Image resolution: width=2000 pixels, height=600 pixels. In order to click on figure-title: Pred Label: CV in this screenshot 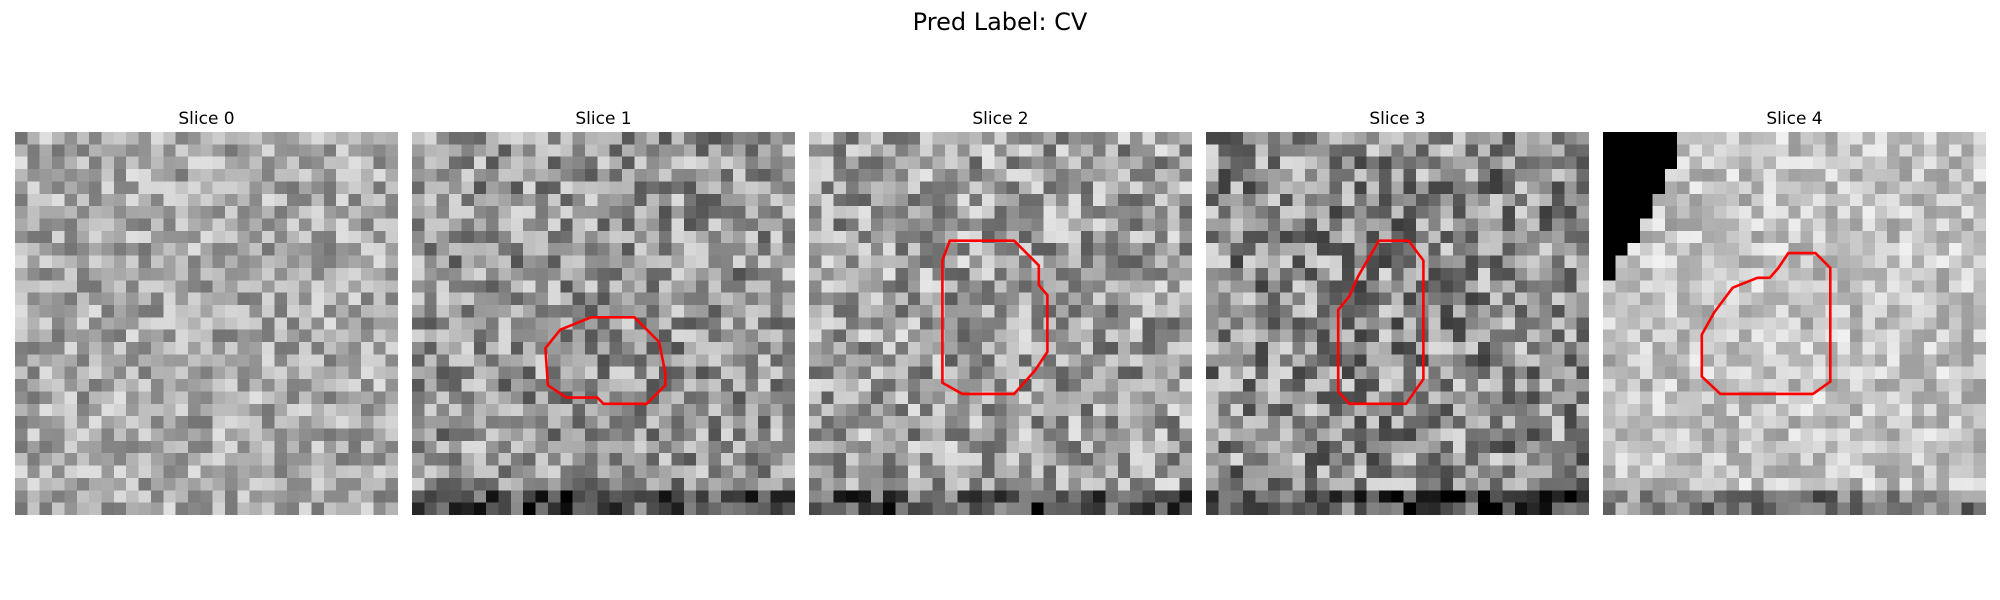, I will do `click(1000, 22)`.